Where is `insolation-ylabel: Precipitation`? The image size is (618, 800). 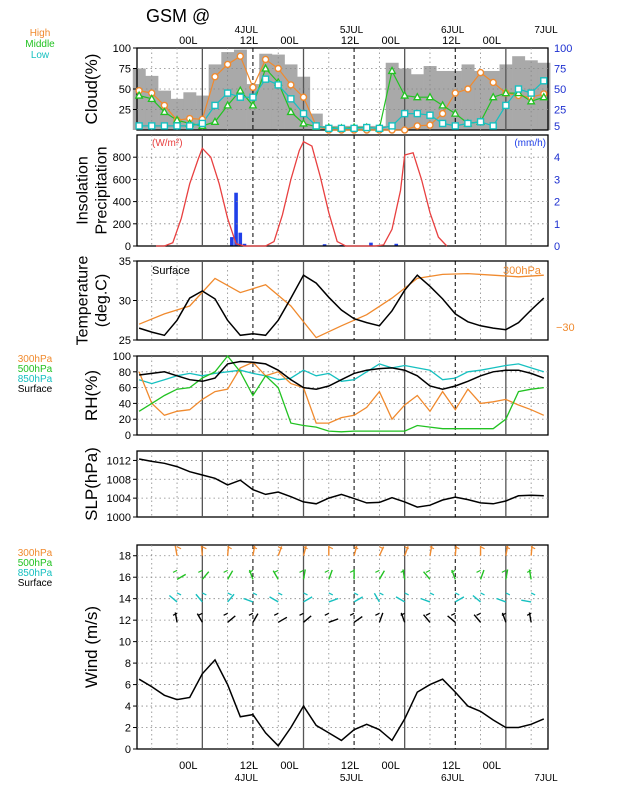 insolation-ylabel: Precipitation is located at coordinates (102, 190).